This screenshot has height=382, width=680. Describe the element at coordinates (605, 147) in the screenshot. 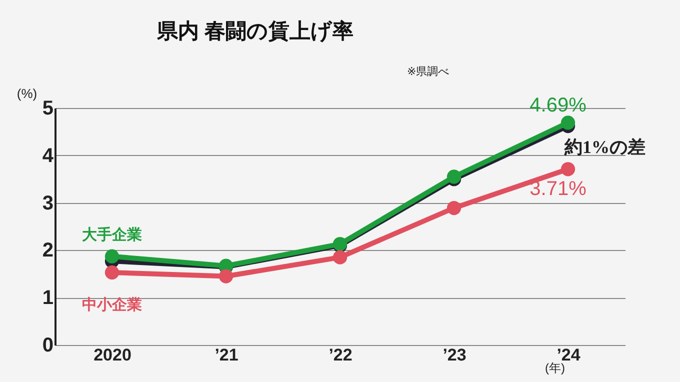

I see `annotation: 約1%の差` at that location.